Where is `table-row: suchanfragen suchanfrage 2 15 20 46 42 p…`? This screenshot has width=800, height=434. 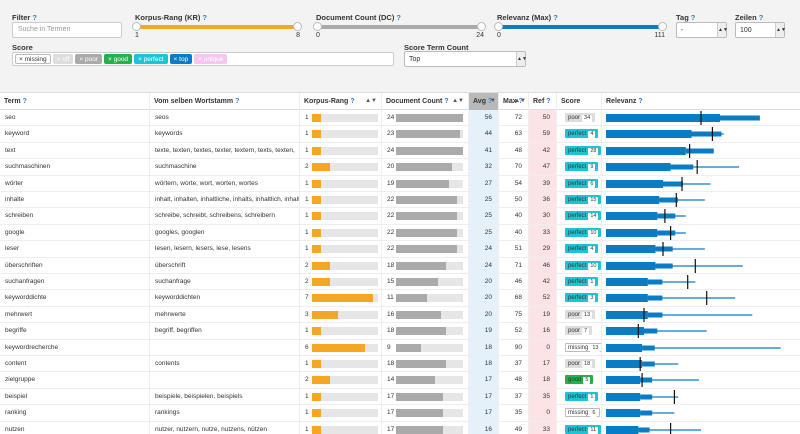 table-row: suchanfragen suchanfrage 2 15 20 46 42 p… is located at coordinates (400, 282).